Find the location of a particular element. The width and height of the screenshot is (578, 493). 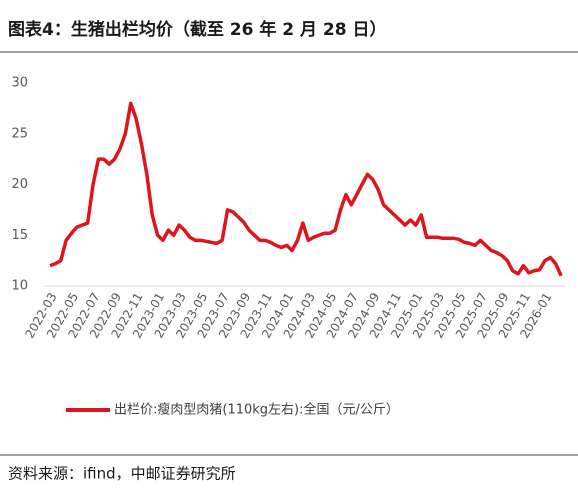

y-tick-label: 15 is located at coordinates (19, 235).